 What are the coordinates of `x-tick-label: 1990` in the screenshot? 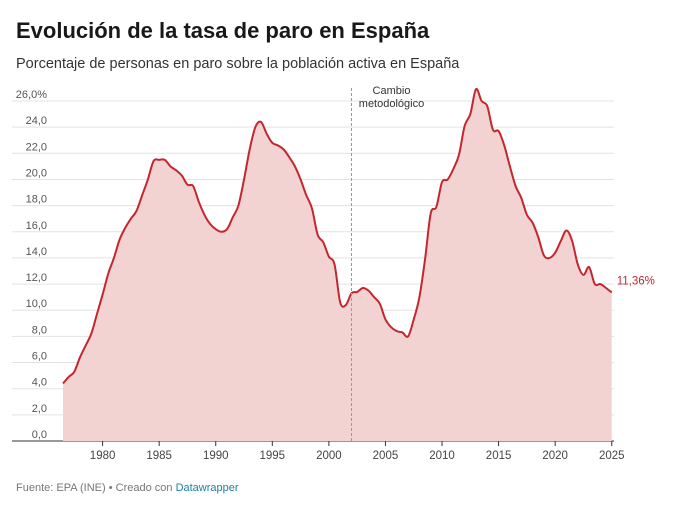 It's located at (216, 456).